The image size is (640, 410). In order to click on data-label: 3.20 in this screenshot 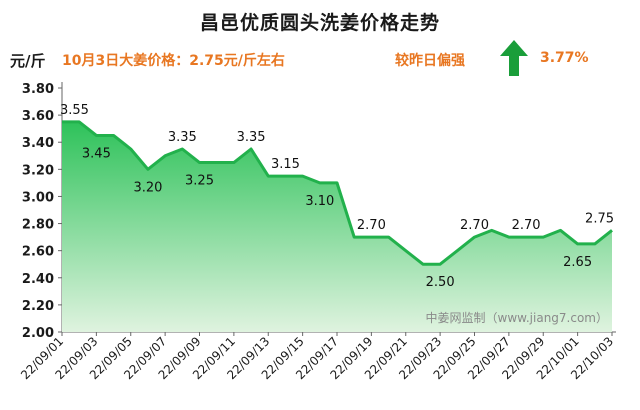, I will do `click(147, 187)`.